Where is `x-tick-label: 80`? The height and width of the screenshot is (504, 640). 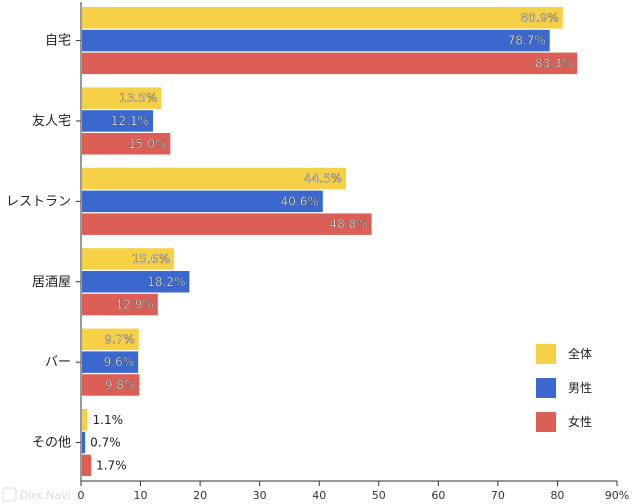 x-tick-label: 80 is located at coordinates (557, 495).